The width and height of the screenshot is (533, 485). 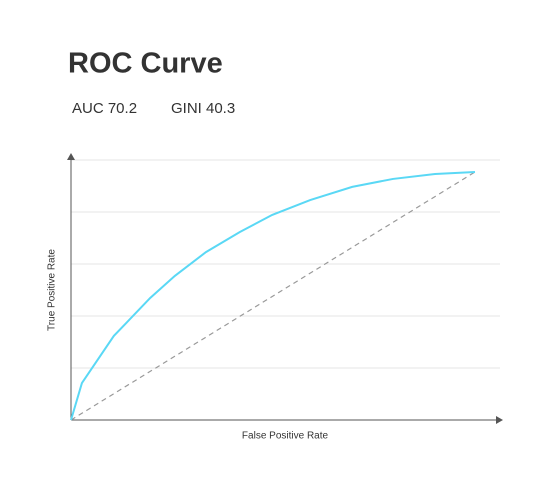 What do you see at coordinates (145, 64) in the screenshot?
I see `chart-title: ROC Curve` at bounding box center [145, 64].